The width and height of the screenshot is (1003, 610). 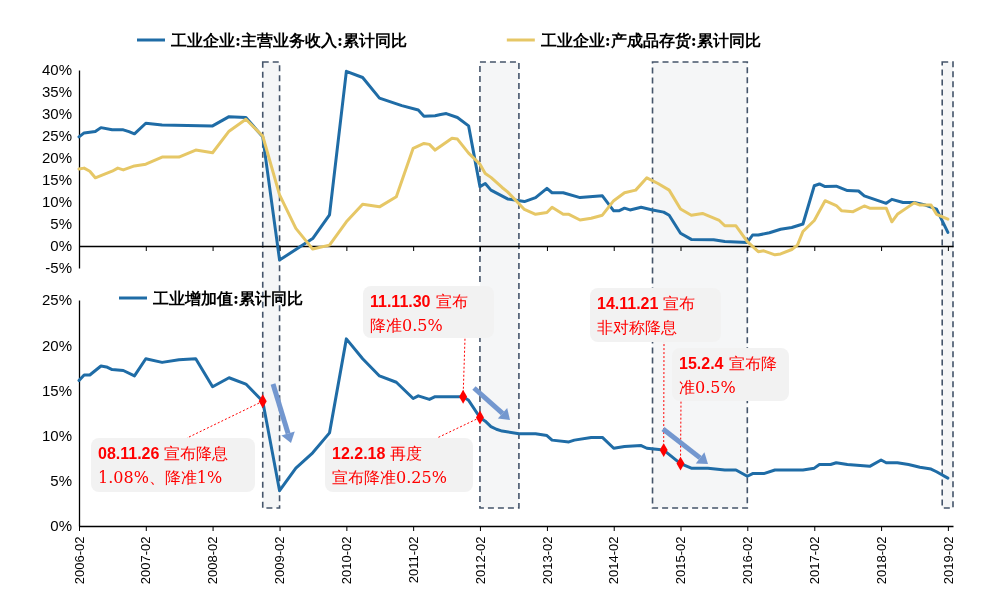 I want to click on x-tick-label: 2011-02, so click(x=413, y=560).